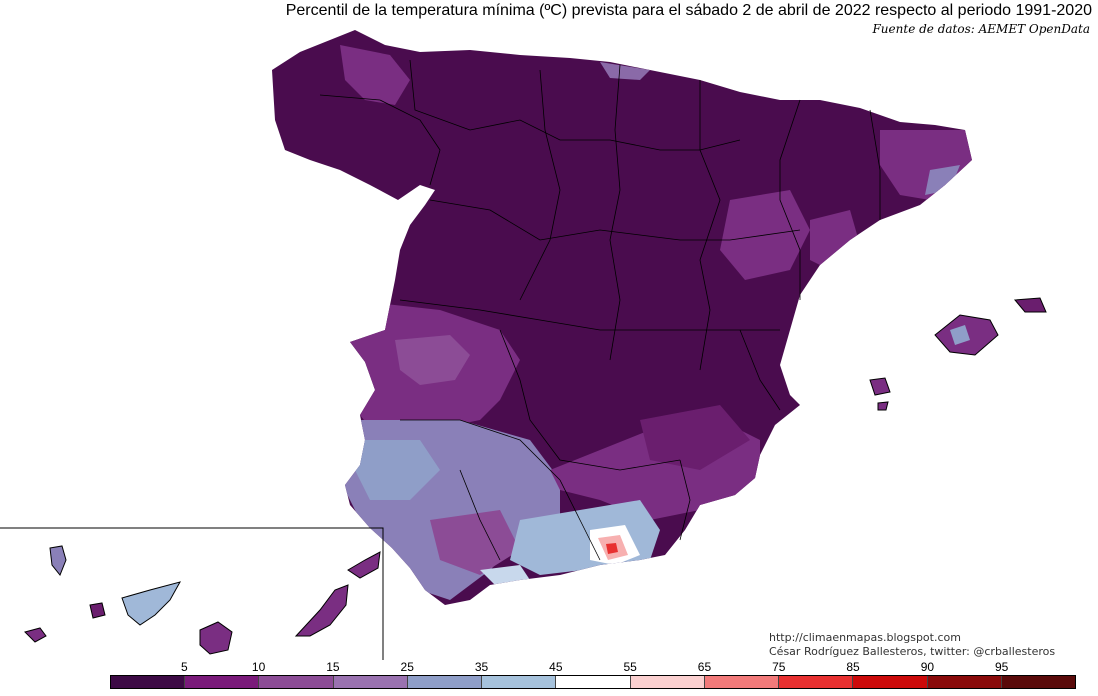 The height and width of the screenshot is (696, 1098). I want to click on legend-tick-label: 5, so click(184, 667).